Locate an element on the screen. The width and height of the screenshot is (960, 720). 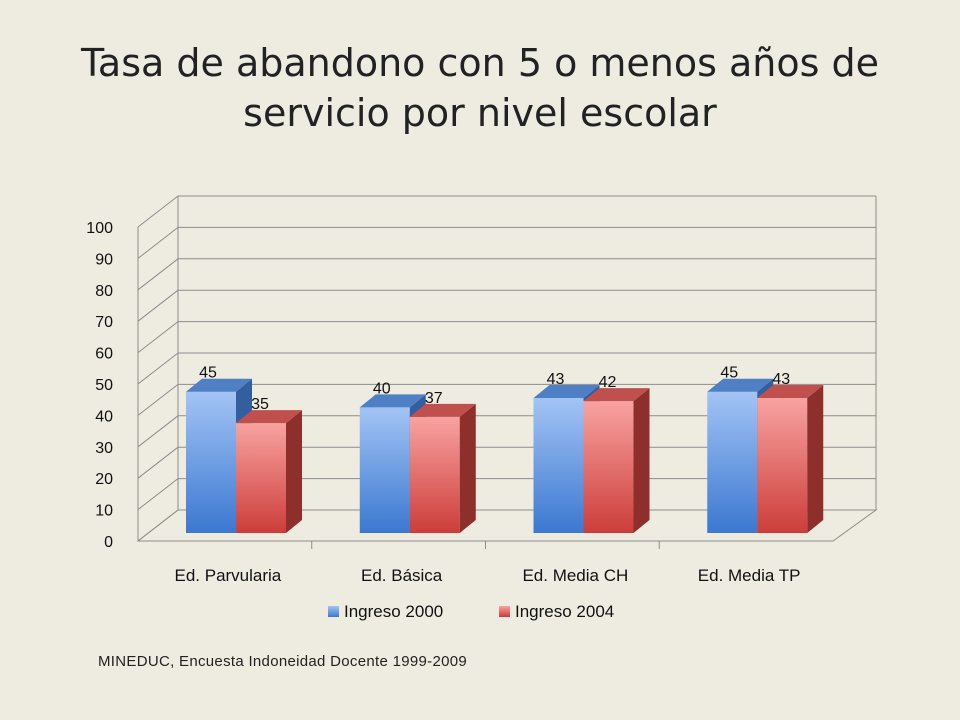
data-label: 42 is located at coordinates (608, 382).